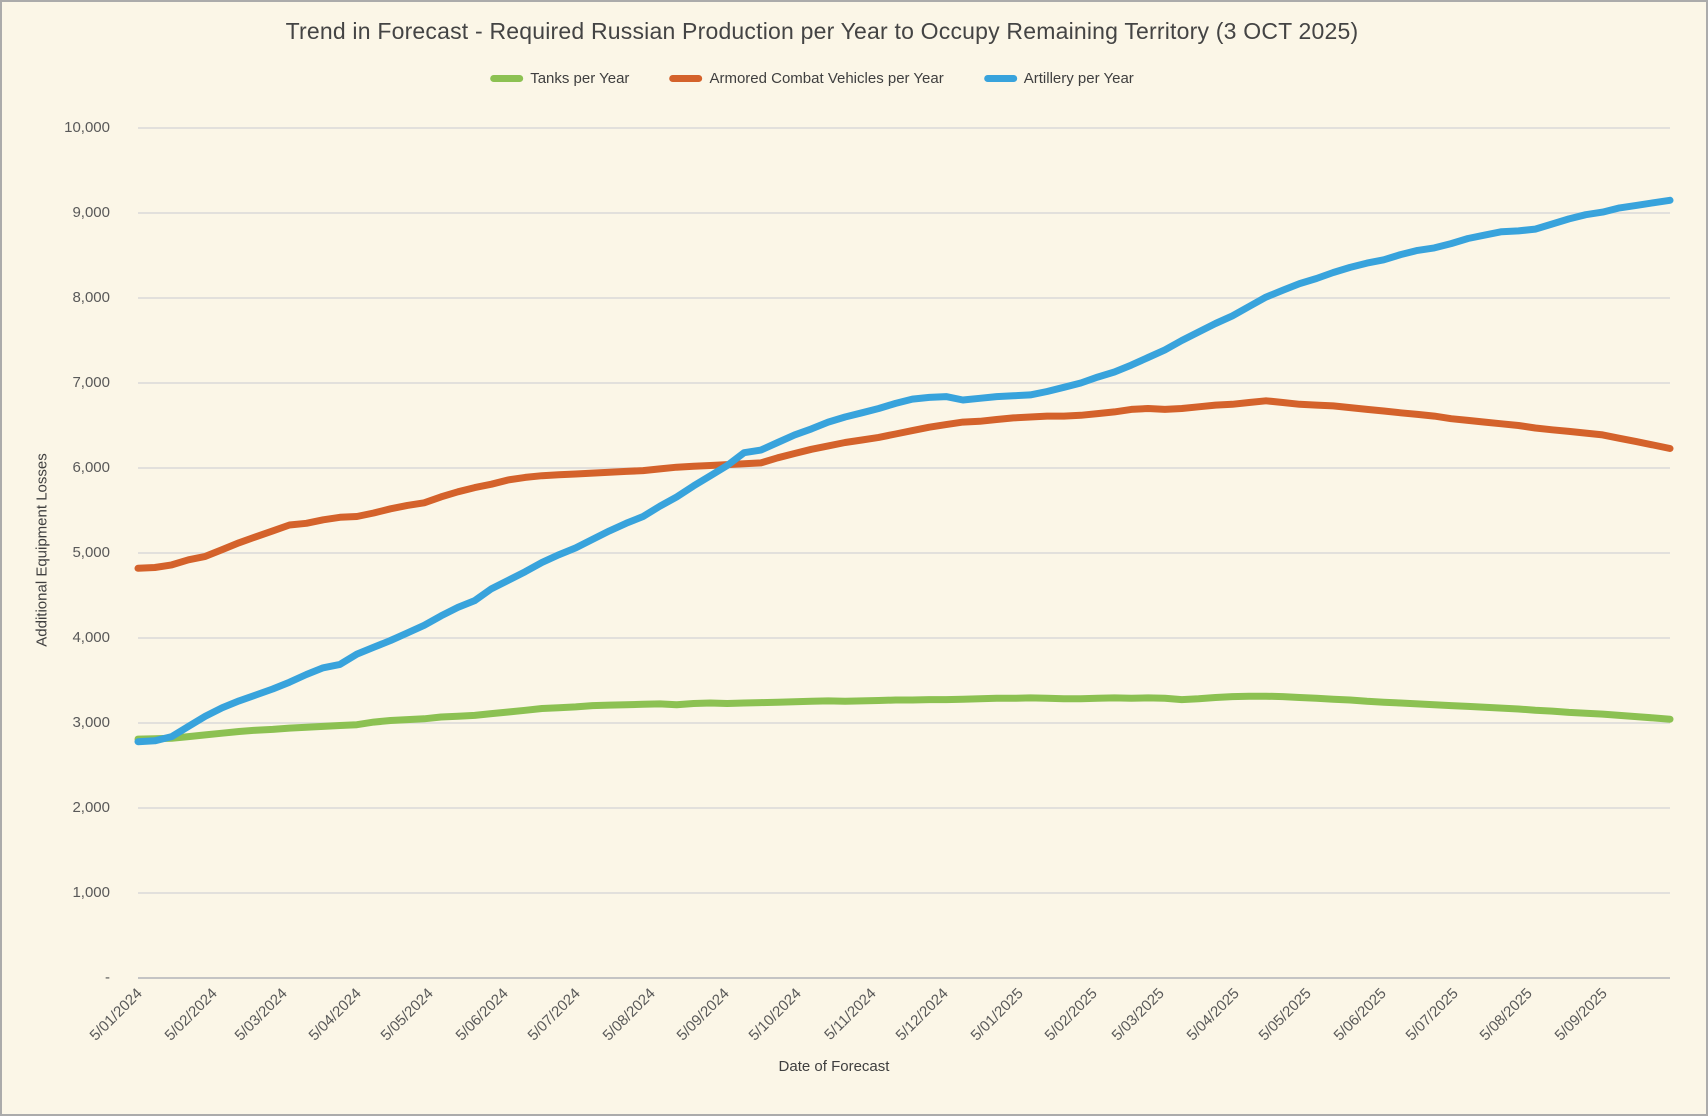 The image size is (1708, 1116). Describe the element at coordinates (91, 892) in the screenshot. I see `y-tick-label: 1,000` at that location.